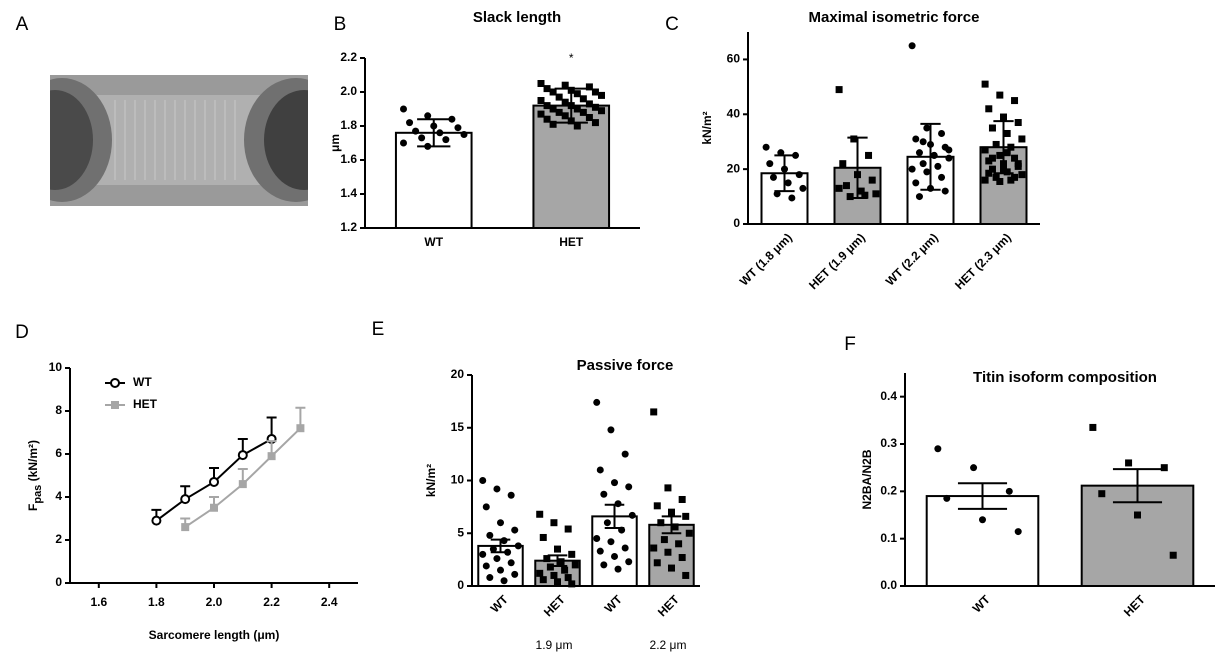 This screenshot has height=654, width=1222. Describe the element at coordinates (983, 261) in the screenshot. I see `x-tick-label: HET (2.3 μm)` at that location.